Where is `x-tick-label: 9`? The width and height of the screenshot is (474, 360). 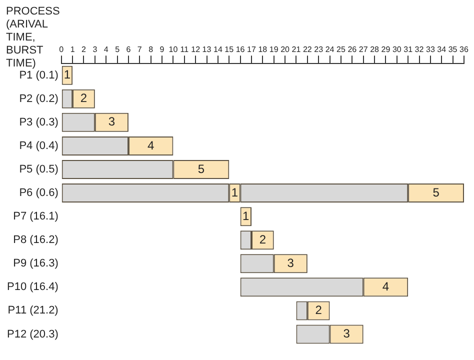
x-tick-label: 9 is located at coordinates (162, 49).